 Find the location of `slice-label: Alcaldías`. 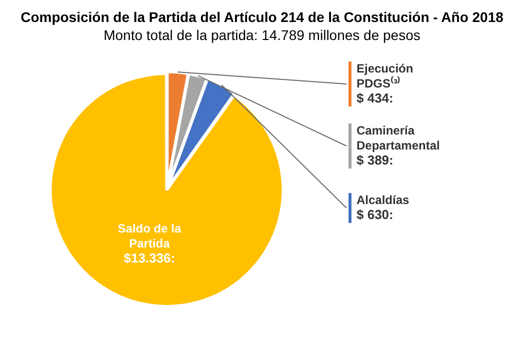

slice-label: Alcaldías is located at coordinates (383, 199).